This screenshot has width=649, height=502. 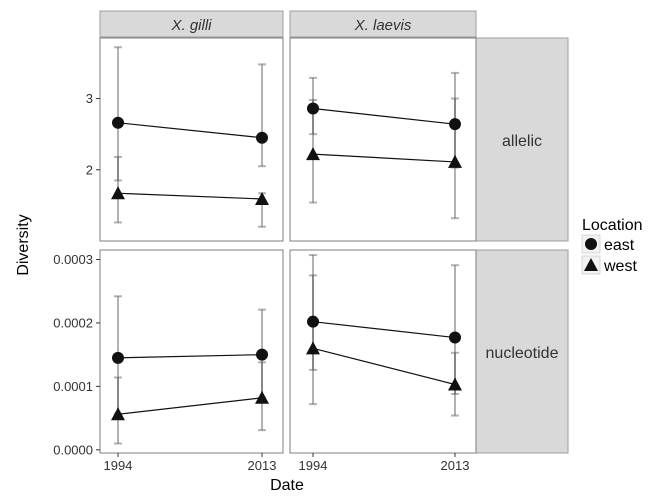 I want to click on y-tick-label-nucleotide: 0.0002, so click(x=73, y=322).